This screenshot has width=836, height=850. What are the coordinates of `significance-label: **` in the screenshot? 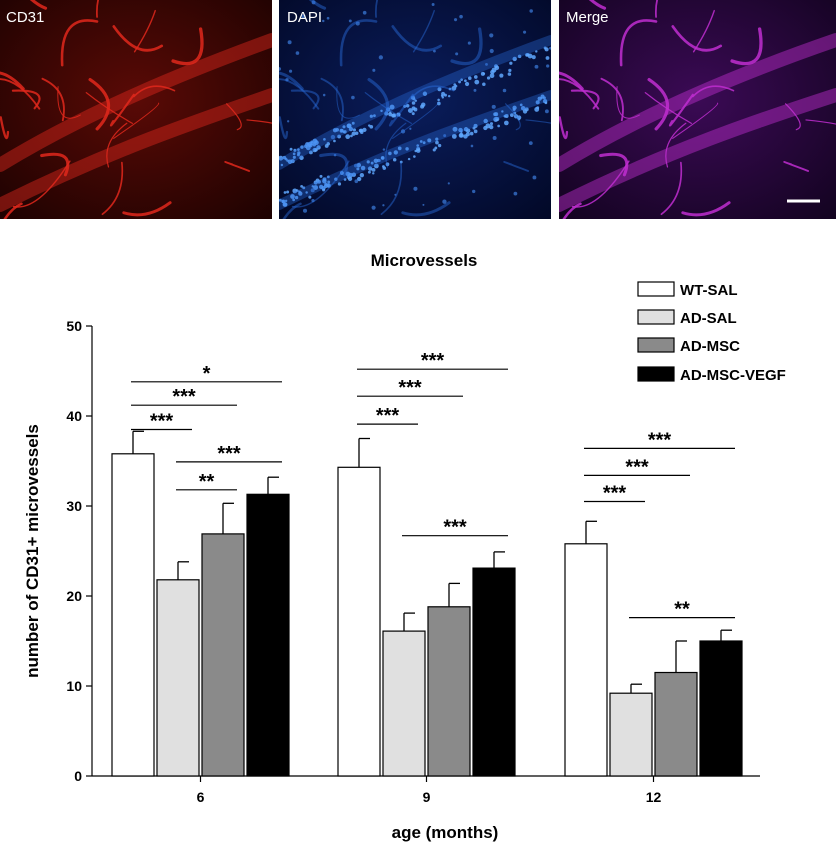 It's located at (207, 482).